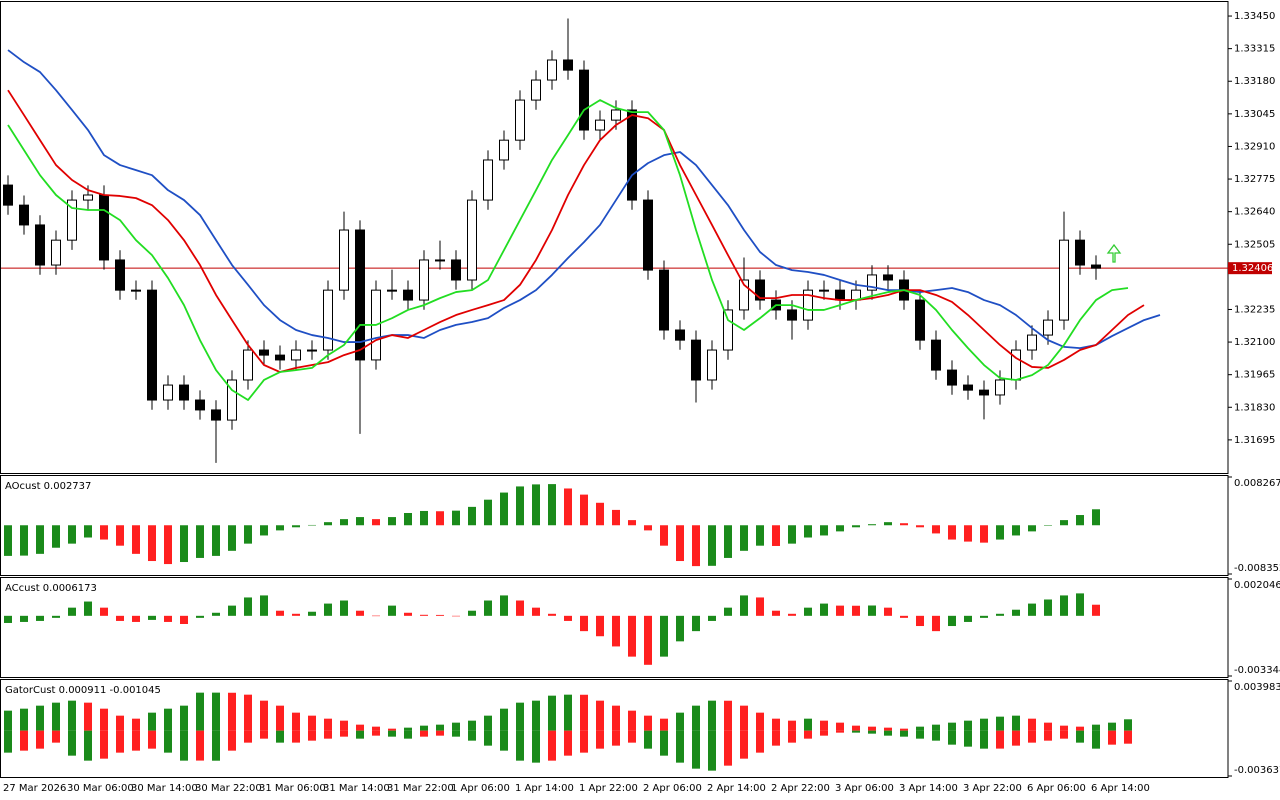  Describe the element at coordinates (420, 788) in the screenshot. I see `x-tick-label: 31 Mar 22:00` at that location.